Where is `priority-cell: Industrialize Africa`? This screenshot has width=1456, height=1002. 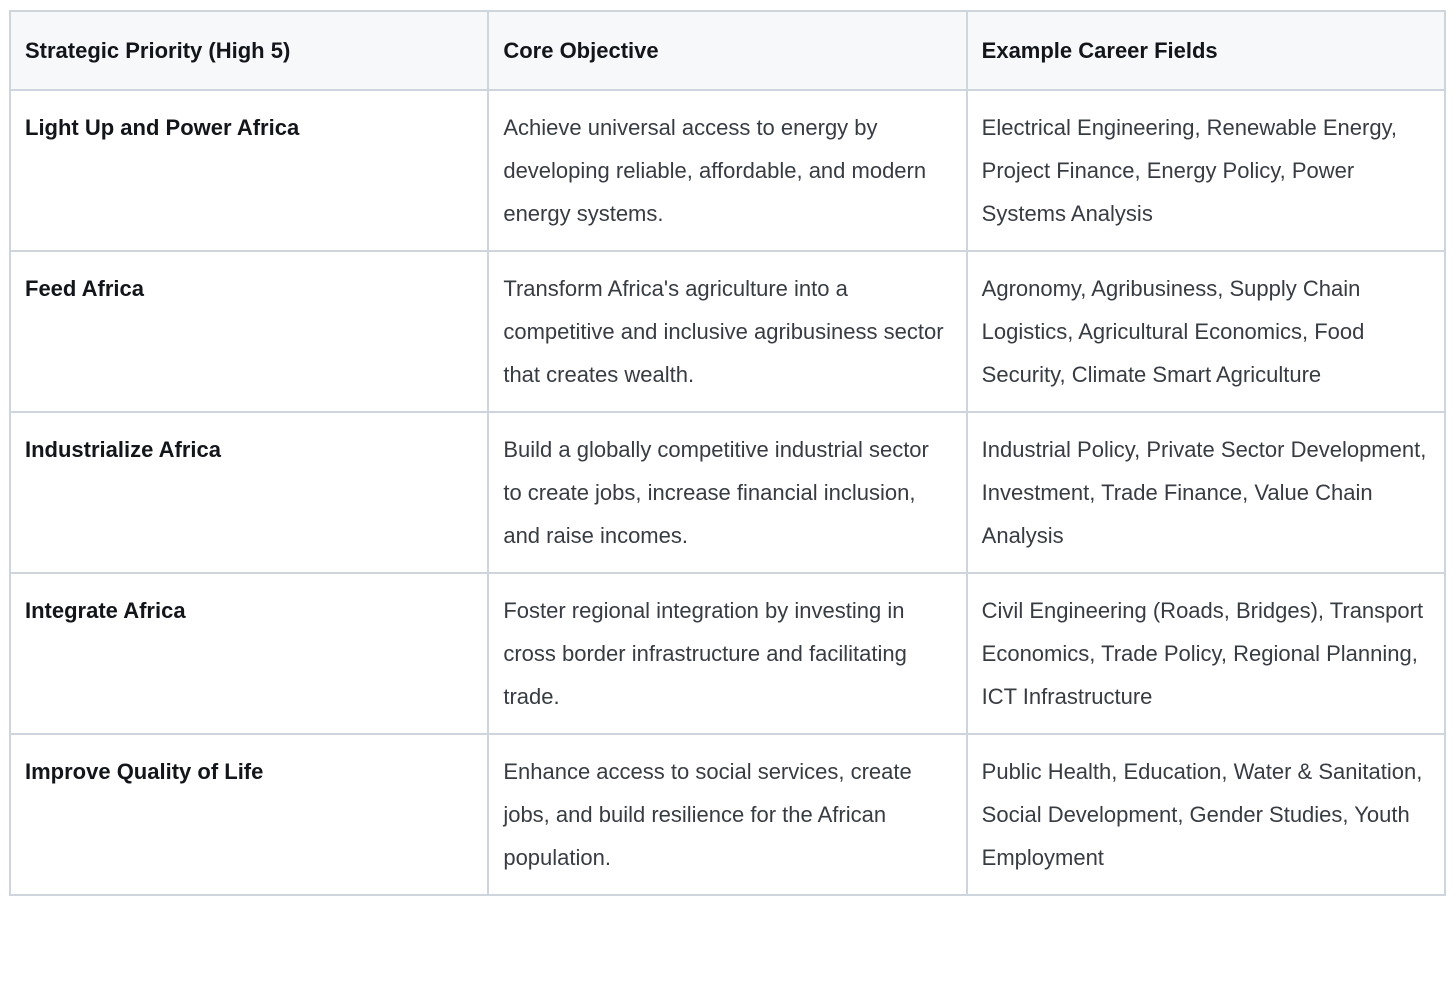
priority-cell: Industrialize Africa is located at coordinates (249, 492).